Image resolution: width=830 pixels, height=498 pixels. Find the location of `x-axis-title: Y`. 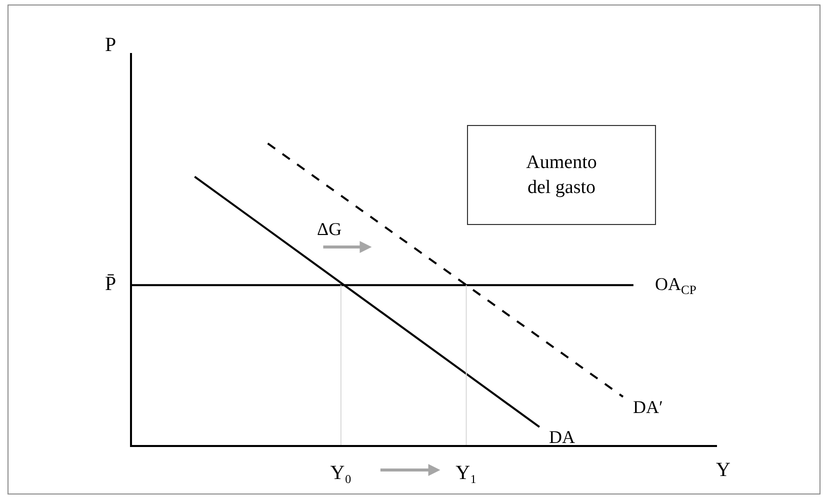

x-axis-title: Y is located at coordinates (723, 470).